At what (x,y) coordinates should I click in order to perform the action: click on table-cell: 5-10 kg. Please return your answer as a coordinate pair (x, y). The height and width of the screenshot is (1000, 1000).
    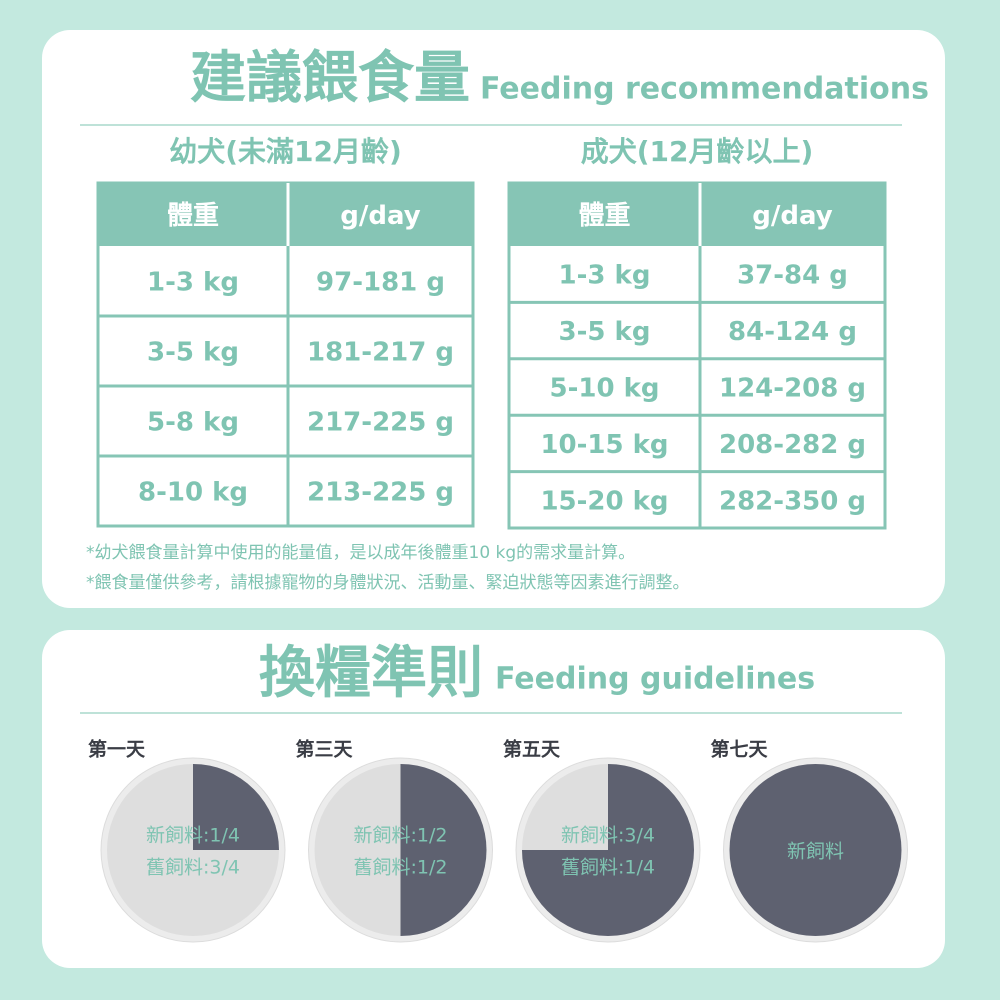
    Looking at the image, I should click on (604, 389).